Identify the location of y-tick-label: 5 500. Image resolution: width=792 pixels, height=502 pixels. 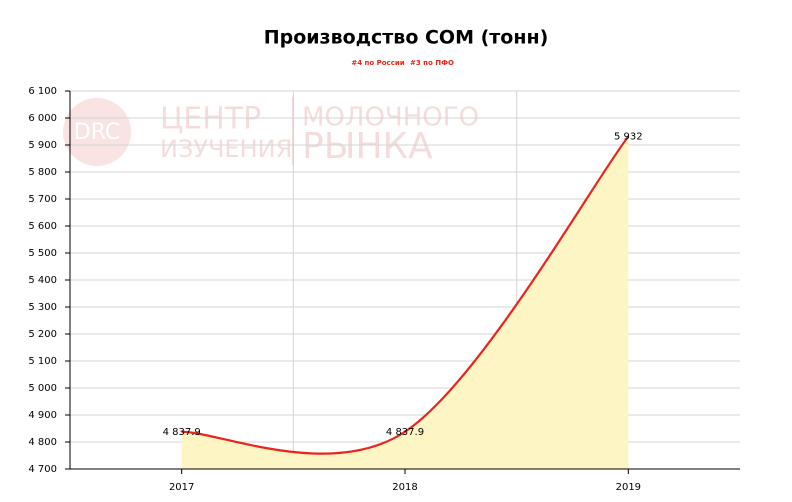
(42, 253).